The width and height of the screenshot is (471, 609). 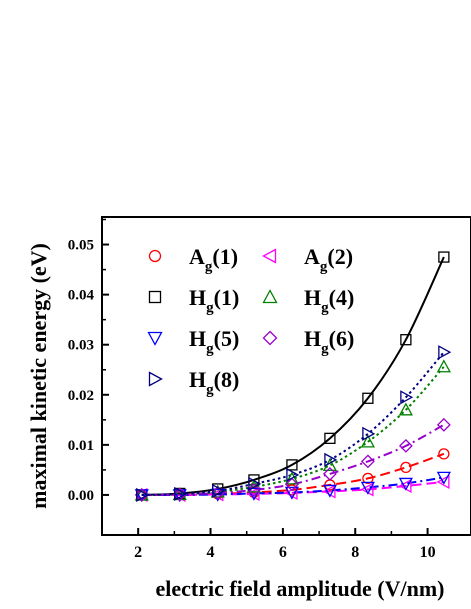 I want to click on x-tick-label: 8, so click(x=355, y=552).